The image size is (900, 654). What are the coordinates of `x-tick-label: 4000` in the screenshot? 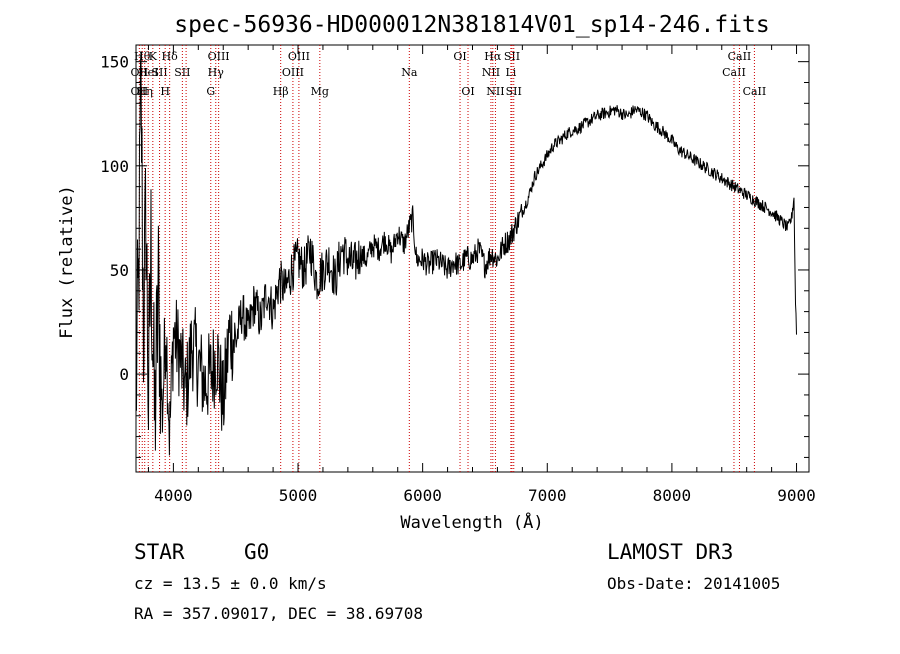 It's located at (173, 495).